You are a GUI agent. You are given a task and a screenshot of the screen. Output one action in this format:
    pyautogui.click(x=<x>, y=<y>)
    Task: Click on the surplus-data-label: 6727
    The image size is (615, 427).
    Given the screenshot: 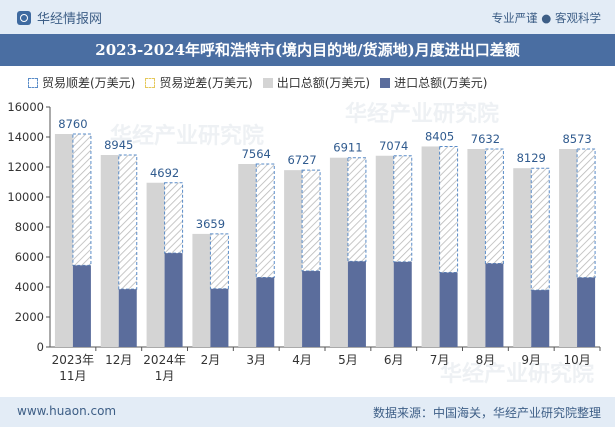 What is the action you would take?
    pyautogui.click(x=301, y=160)
    